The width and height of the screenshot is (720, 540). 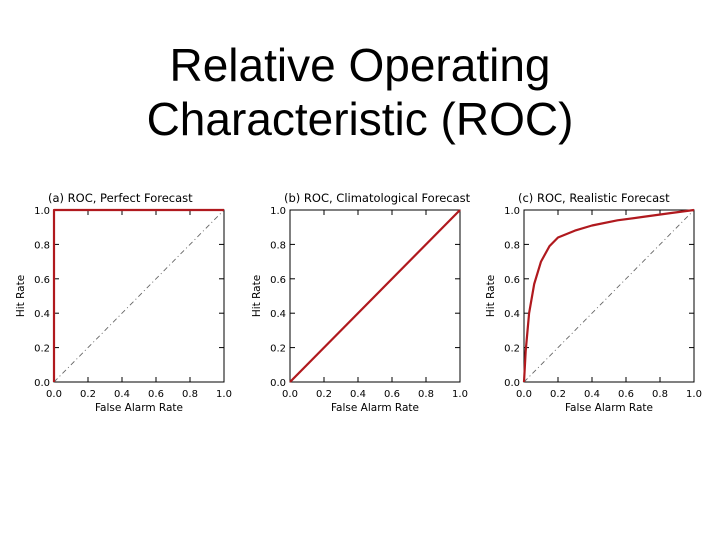 I want to click on chart-2-y-axis-label: Hit Rate, so click(x=491, y=296).